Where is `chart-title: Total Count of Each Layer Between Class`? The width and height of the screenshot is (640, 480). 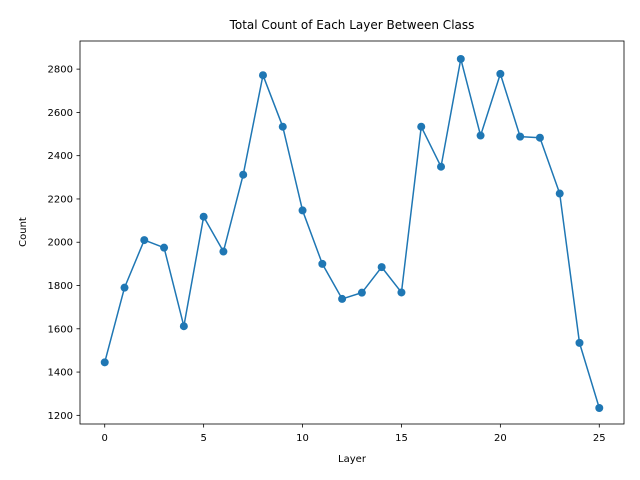 chart-title: Total Count of Each Layer Between Class is located at coordinates (352, 25).